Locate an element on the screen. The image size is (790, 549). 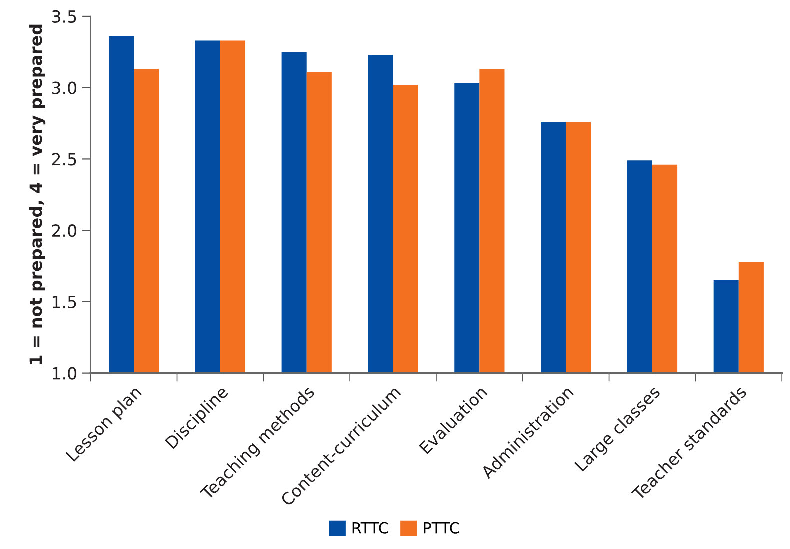
y-tick-label: 2.5 is located at coordinates (64, 159).